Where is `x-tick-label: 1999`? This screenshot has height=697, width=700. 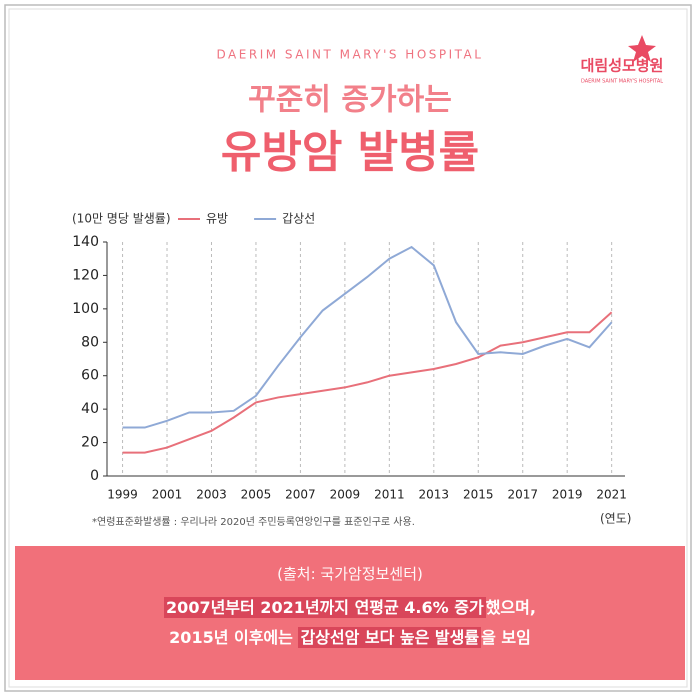 x-tick-label: 1999 is located at coordinates (122, 495).